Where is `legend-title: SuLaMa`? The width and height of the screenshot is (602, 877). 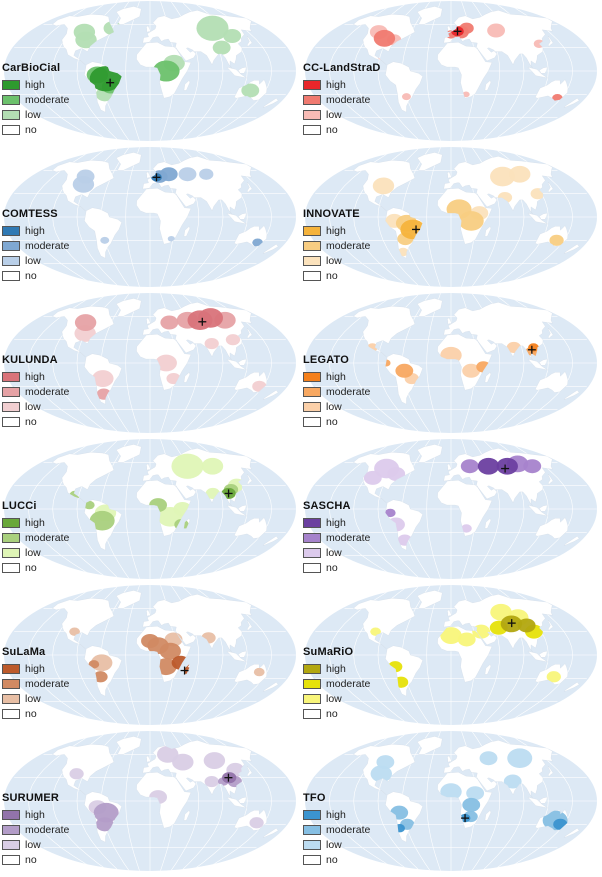
legend-title: SuLaMa is located at coordinates (24, 652).